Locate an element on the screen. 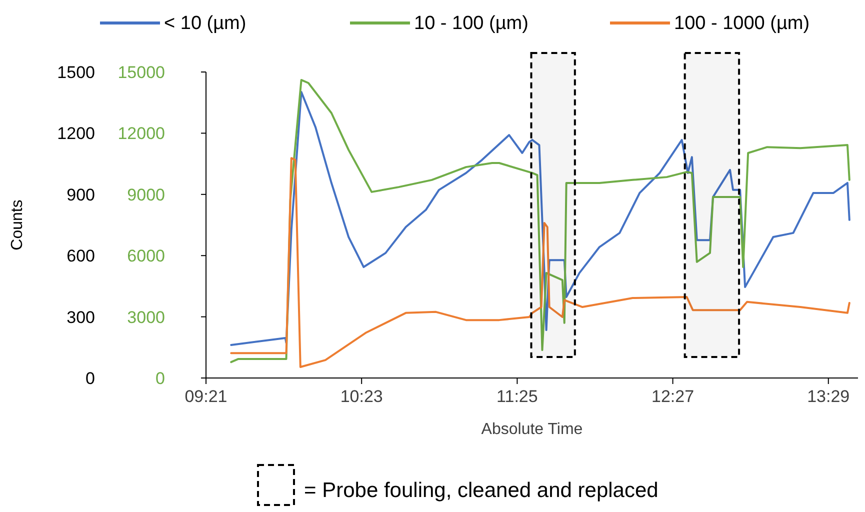 Image resolution: width=865 pixels, height=512 pixels. y2-tick-label: 12000 is located at coordinates (141, 134).